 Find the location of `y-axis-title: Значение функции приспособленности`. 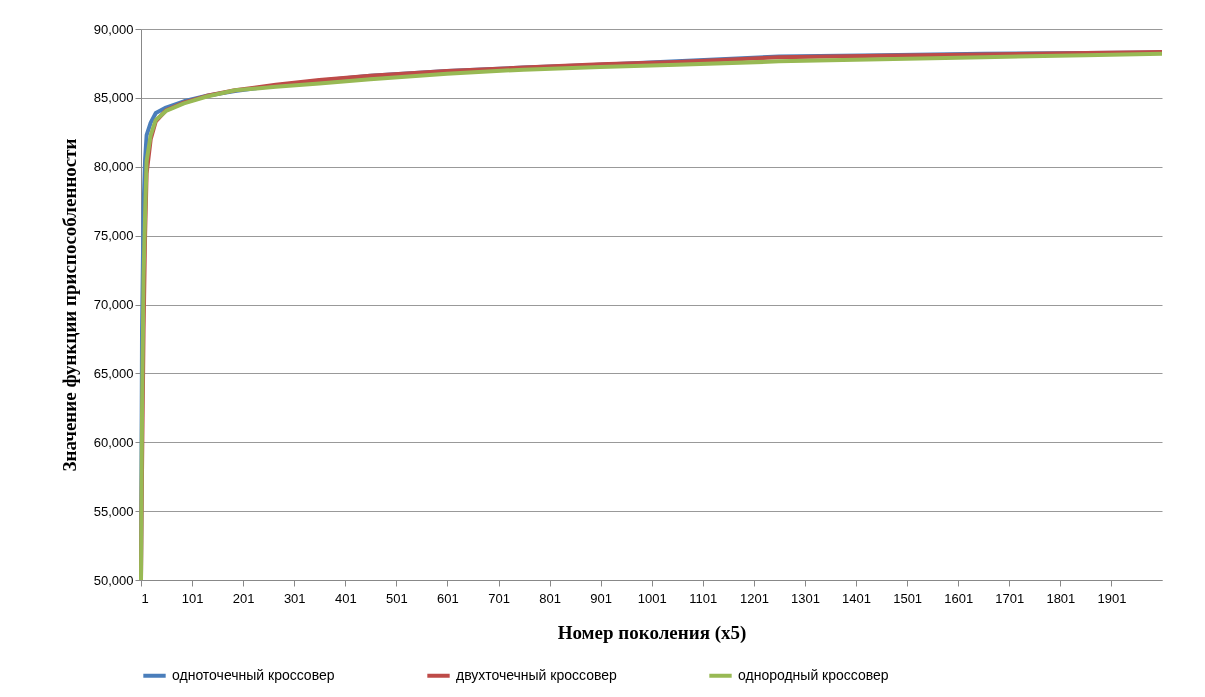

y-axis-title: Значение функции приспособленности is located at coordinates (69, 305).